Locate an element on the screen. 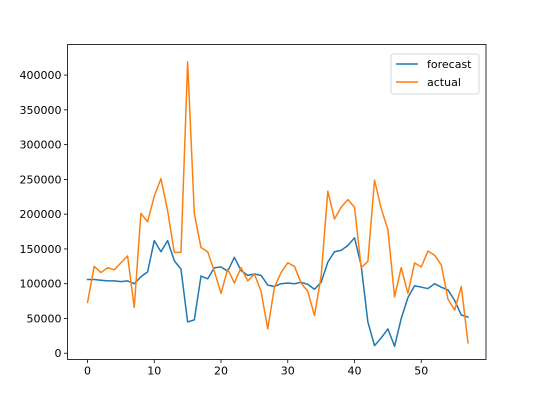 This screenshot has width=540, height=410. x-tick-label: 0 is located at coordinates (87, 371).